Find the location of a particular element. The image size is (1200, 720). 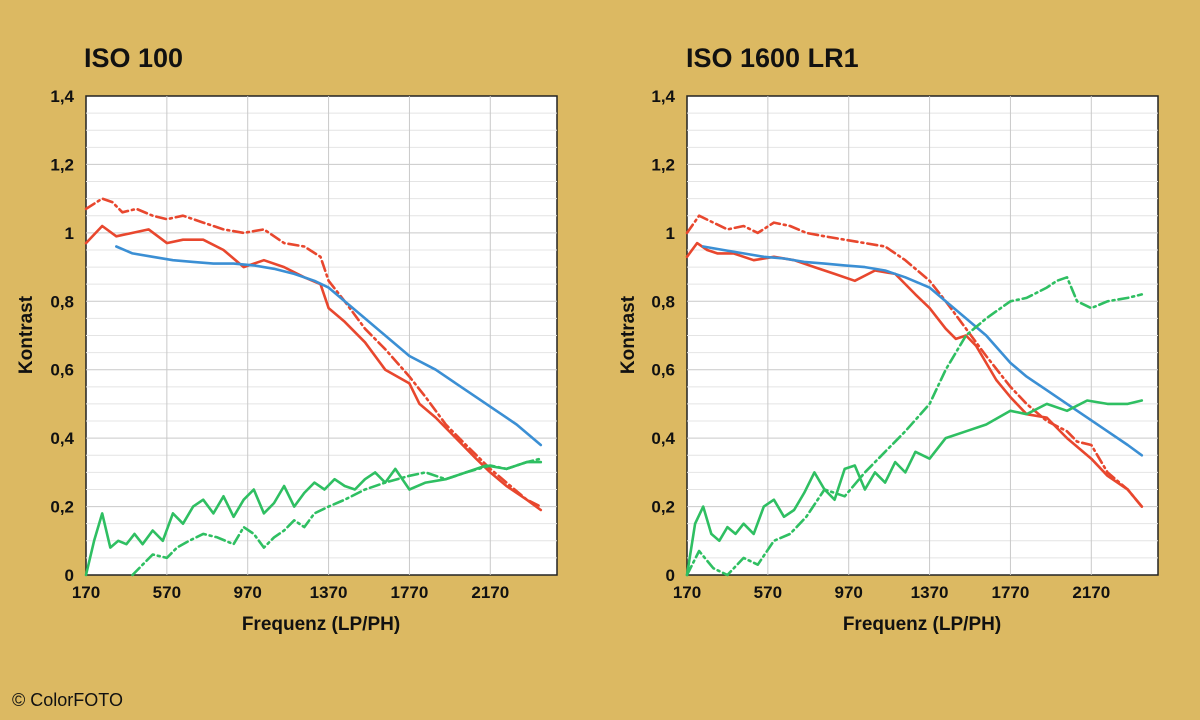

series-green-dashed is located at coordinates (337, 517).